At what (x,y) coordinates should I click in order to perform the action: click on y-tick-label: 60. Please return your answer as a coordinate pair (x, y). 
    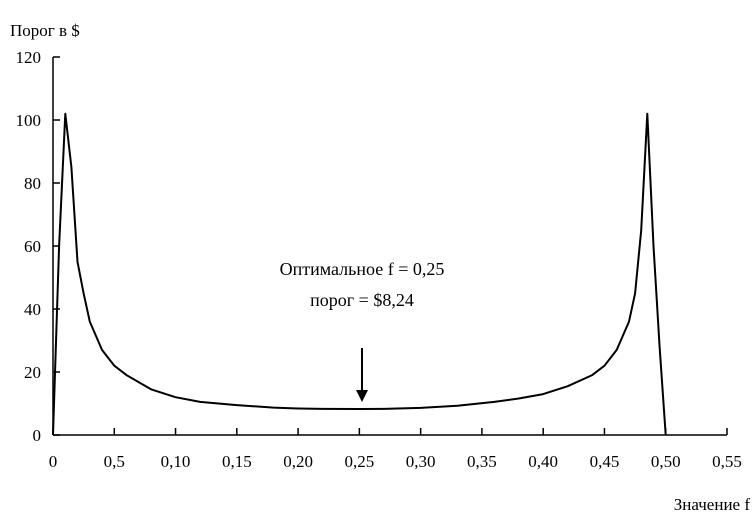
    Looking at the image, I should click on (32, 246).